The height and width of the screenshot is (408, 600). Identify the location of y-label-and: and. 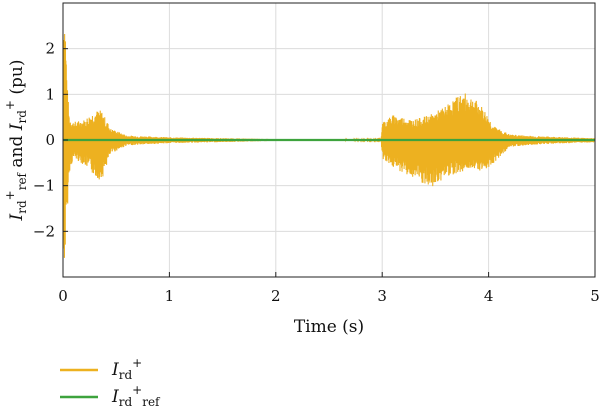
(17, 151).